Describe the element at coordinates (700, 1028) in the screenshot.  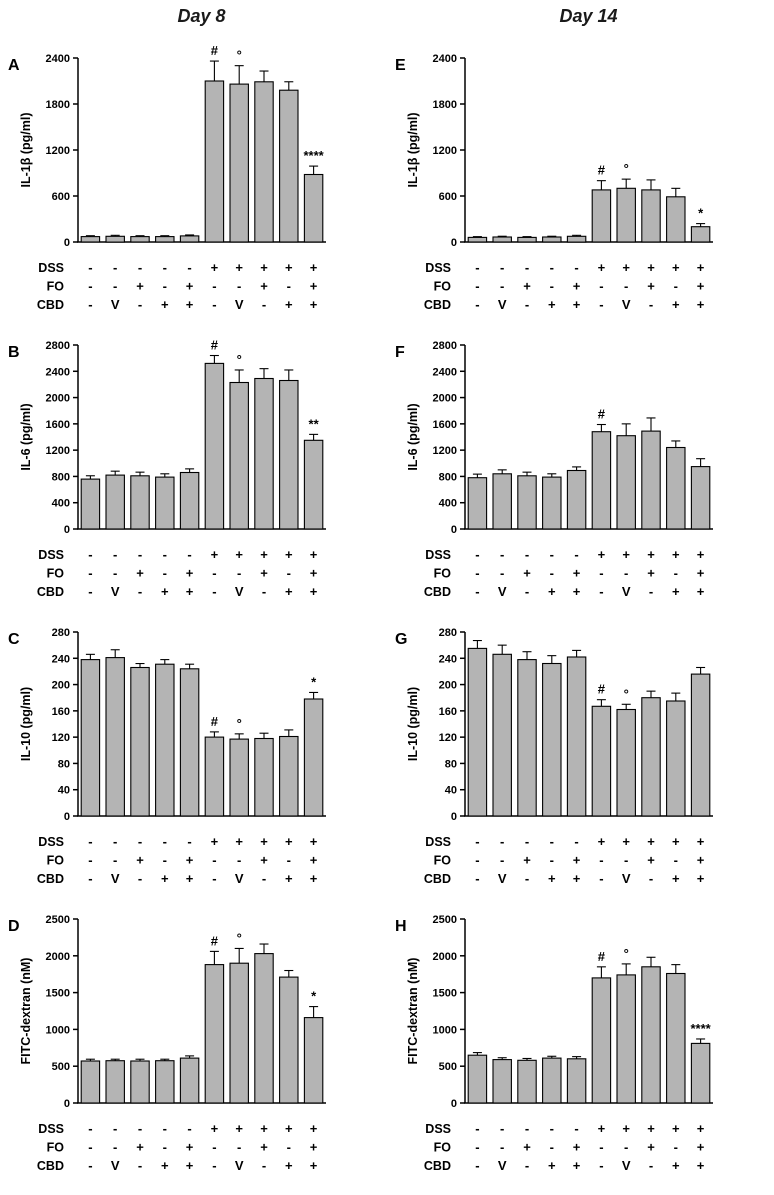
I see `significance-annotation: ****` at that location.